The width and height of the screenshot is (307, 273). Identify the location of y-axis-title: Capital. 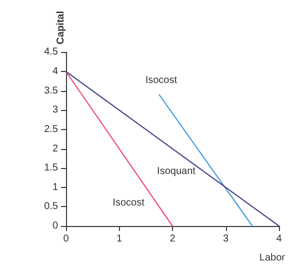
(61, 27).